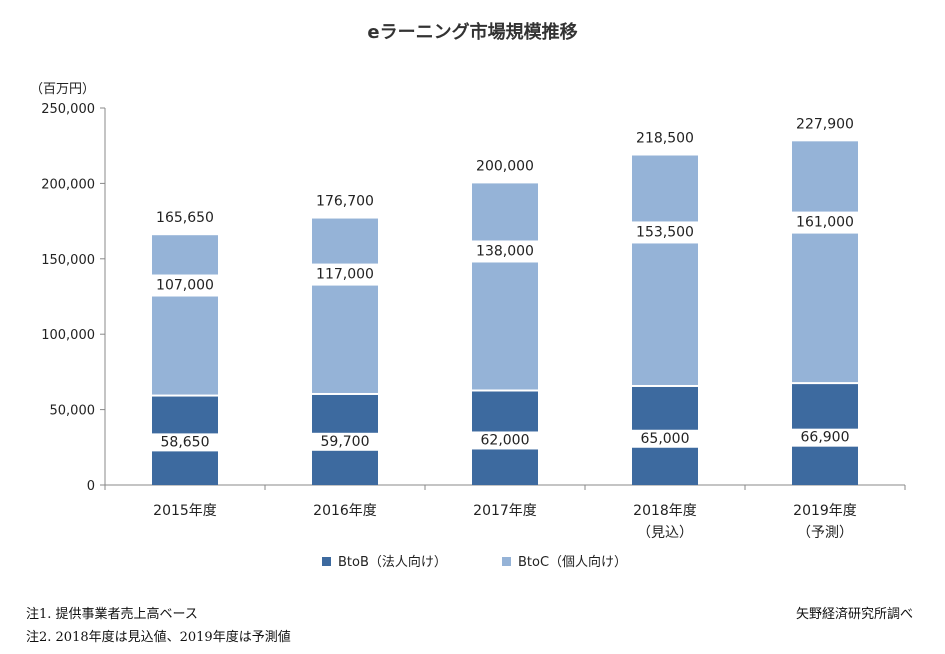 This screenshot has width=945, height=654. I want to click on x-category-sublabel: （見込）, so click(665, 533).